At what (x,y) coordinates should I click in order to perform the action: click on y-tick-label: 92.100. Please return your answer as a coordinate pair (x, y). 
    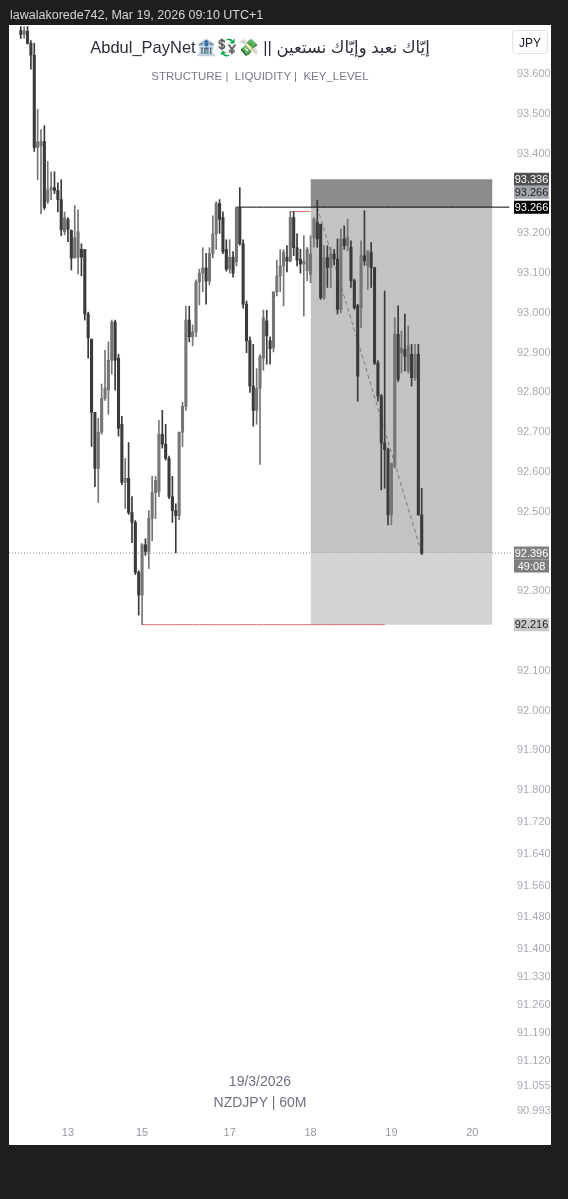
    Looking at the image, I should click on (534, 669).